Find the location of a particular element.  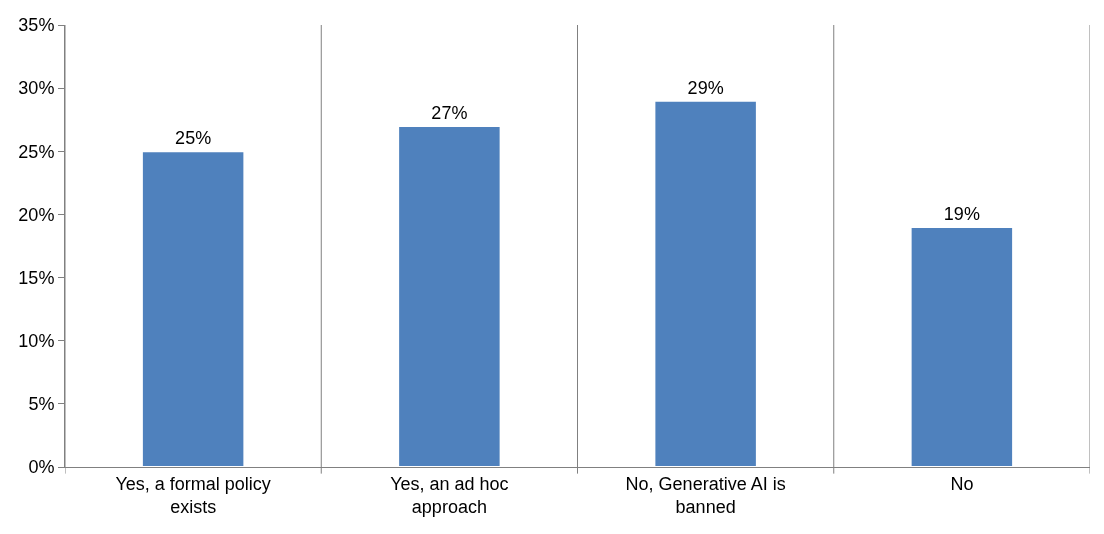

y-tick-label: 20% is located at coordinates (36, 214).